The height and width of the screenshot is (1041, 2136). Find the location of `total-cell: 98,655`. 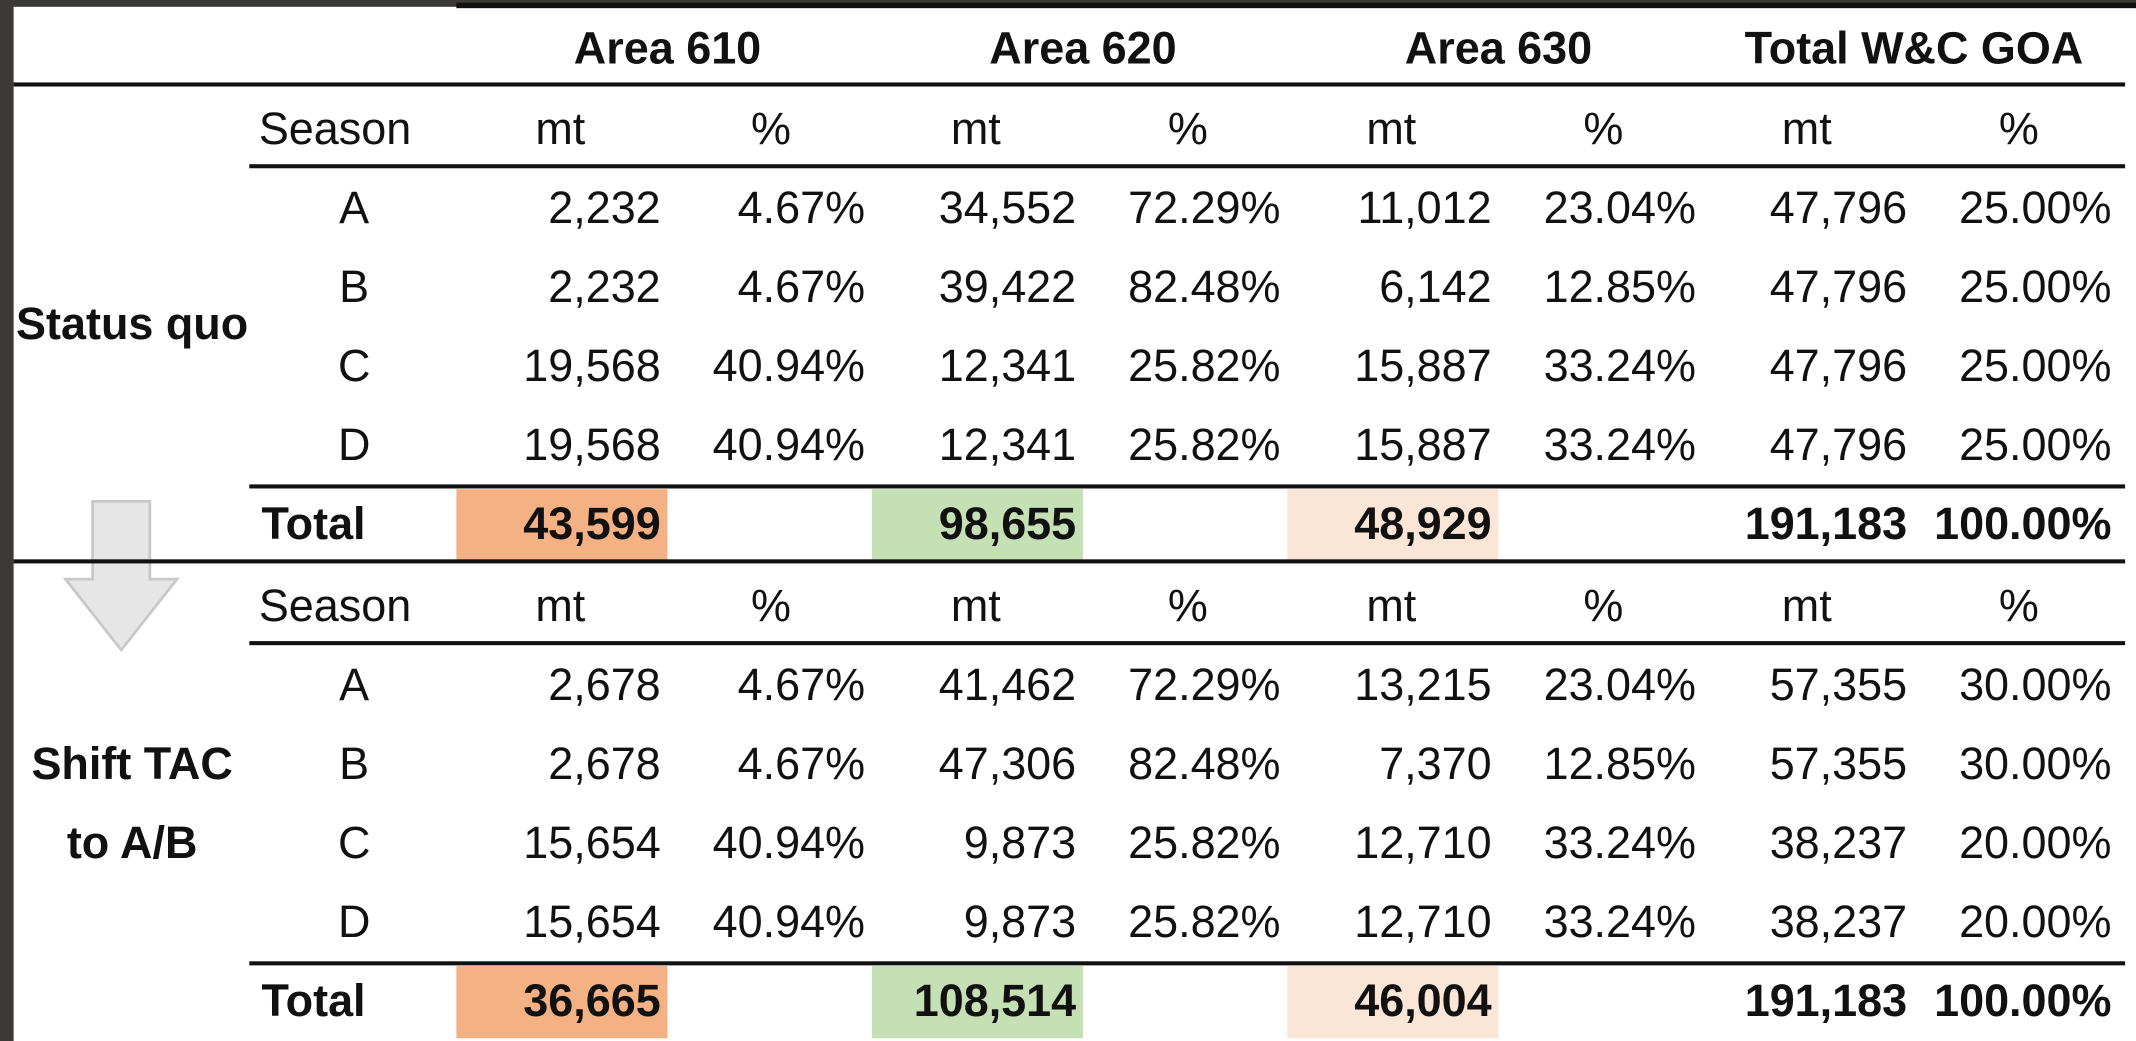

total-cell: 98,655 is located at coordinates (1007, 523).